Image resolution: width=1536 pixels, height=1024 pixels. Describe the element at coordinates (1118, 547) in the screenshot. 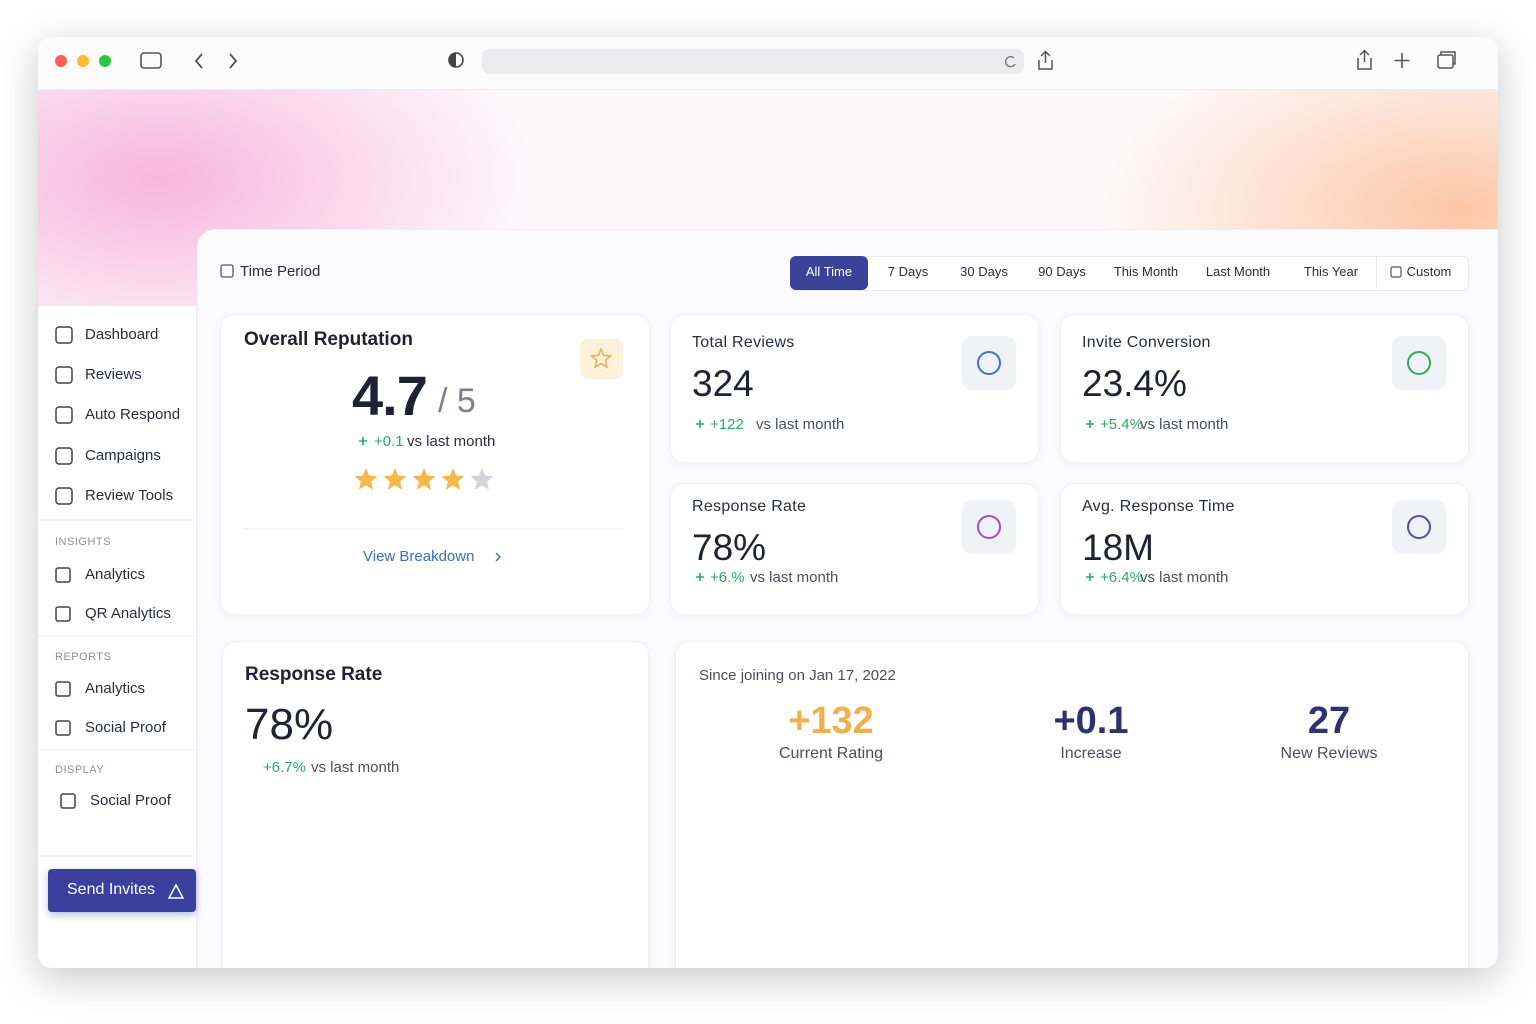

I see `stat-value: 18M` at that location.